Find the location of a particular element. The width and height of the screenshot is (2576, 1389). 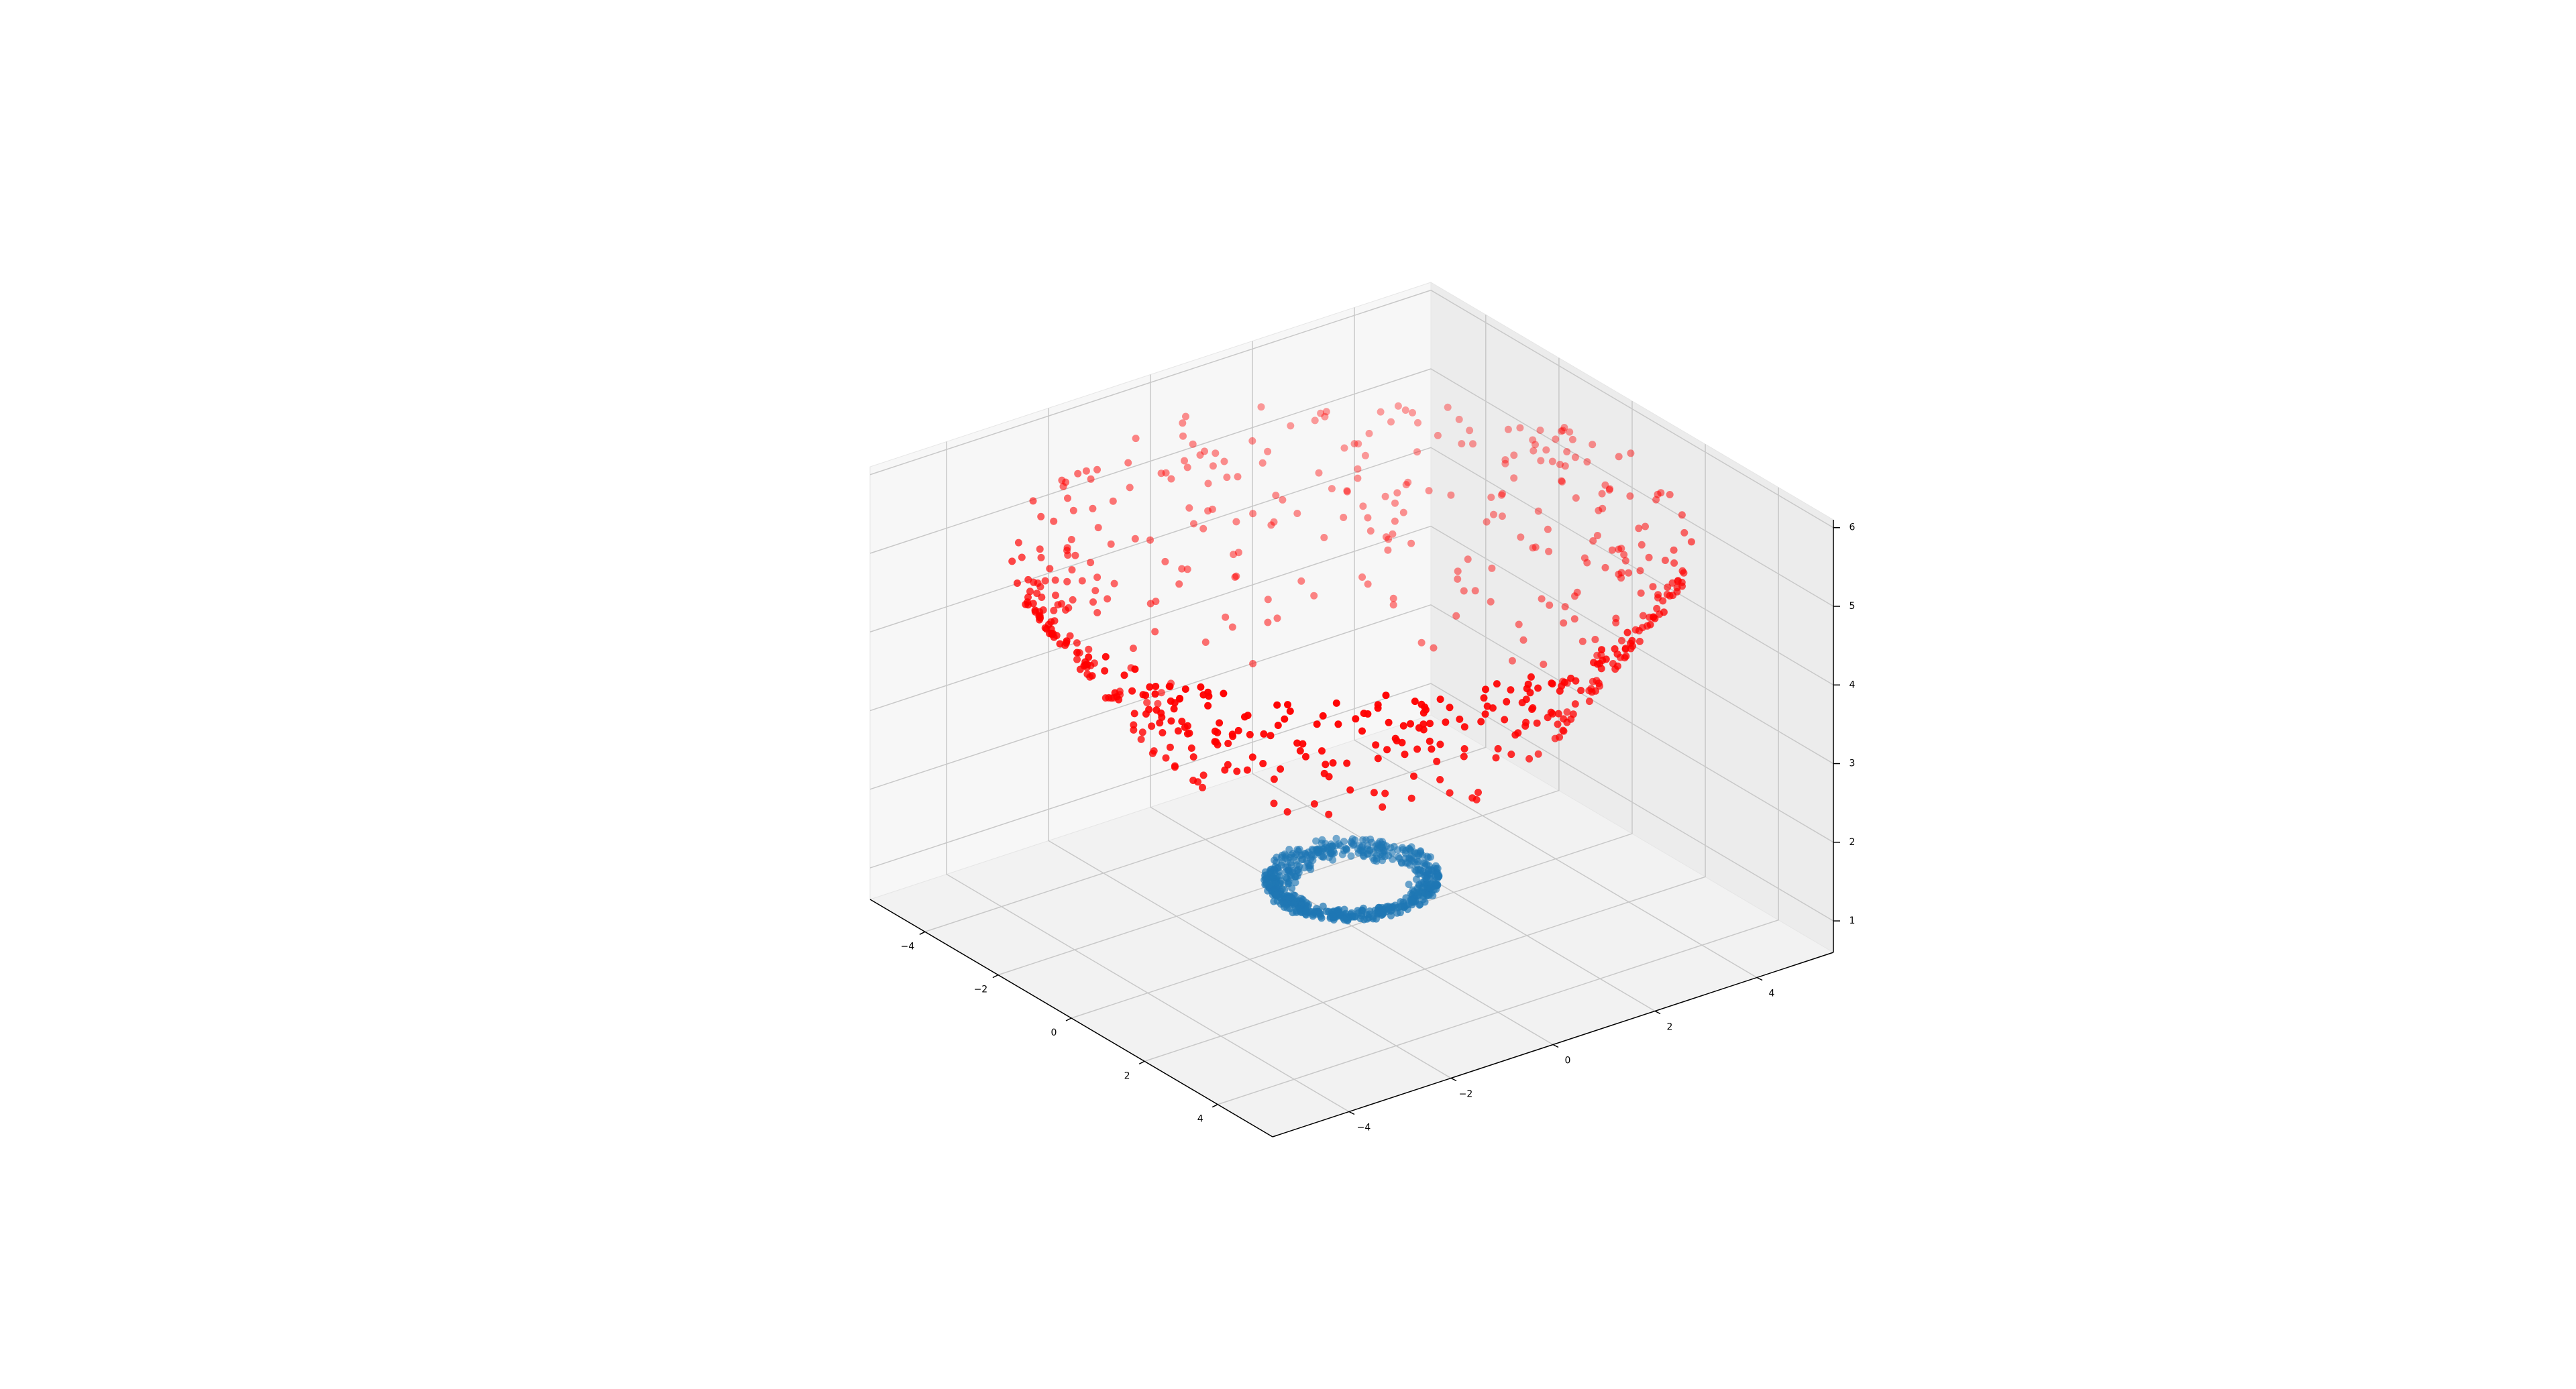

y-gridline is located at coordinates (1556, 643).